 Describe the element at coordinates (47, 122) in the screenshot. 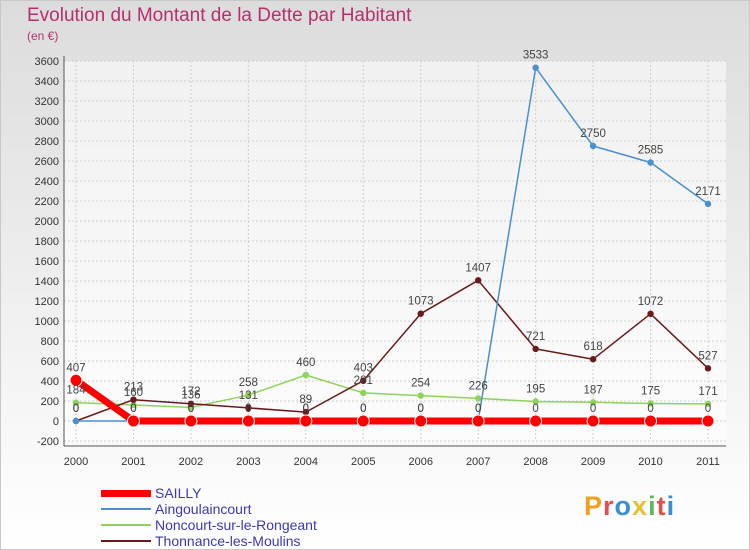

I see `y-tick-label: 3000` at that location.